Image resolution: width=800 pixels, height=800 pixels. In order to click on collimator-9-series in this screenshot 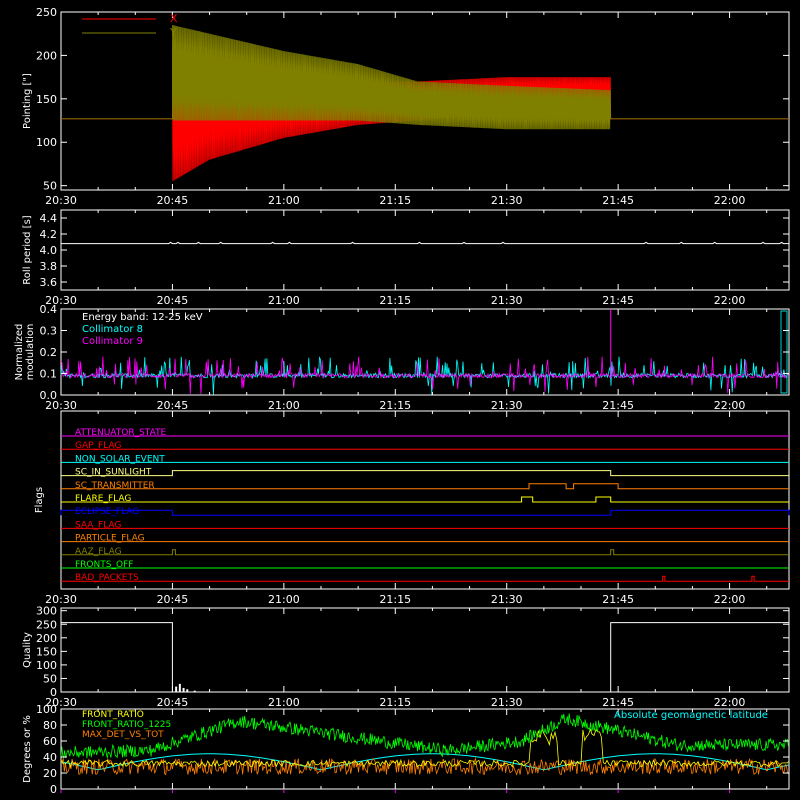, I will do `click(424, 375)`.